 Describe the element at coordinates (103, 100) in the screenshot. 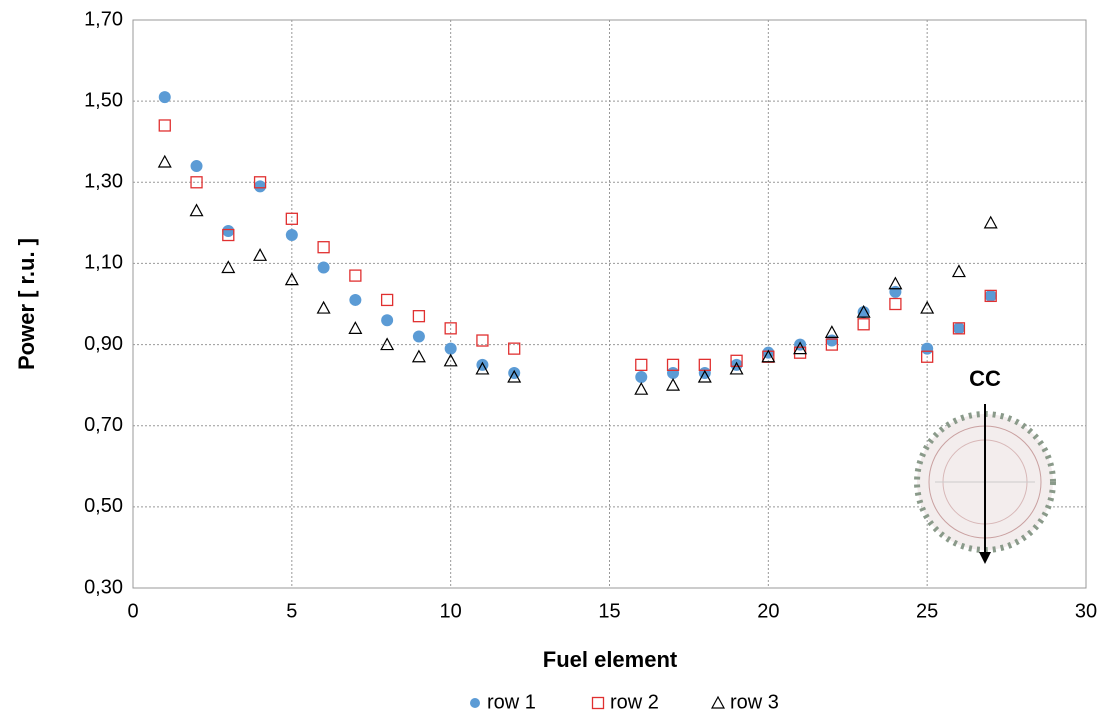

I see `y-tick-label: 1,50` at that location.